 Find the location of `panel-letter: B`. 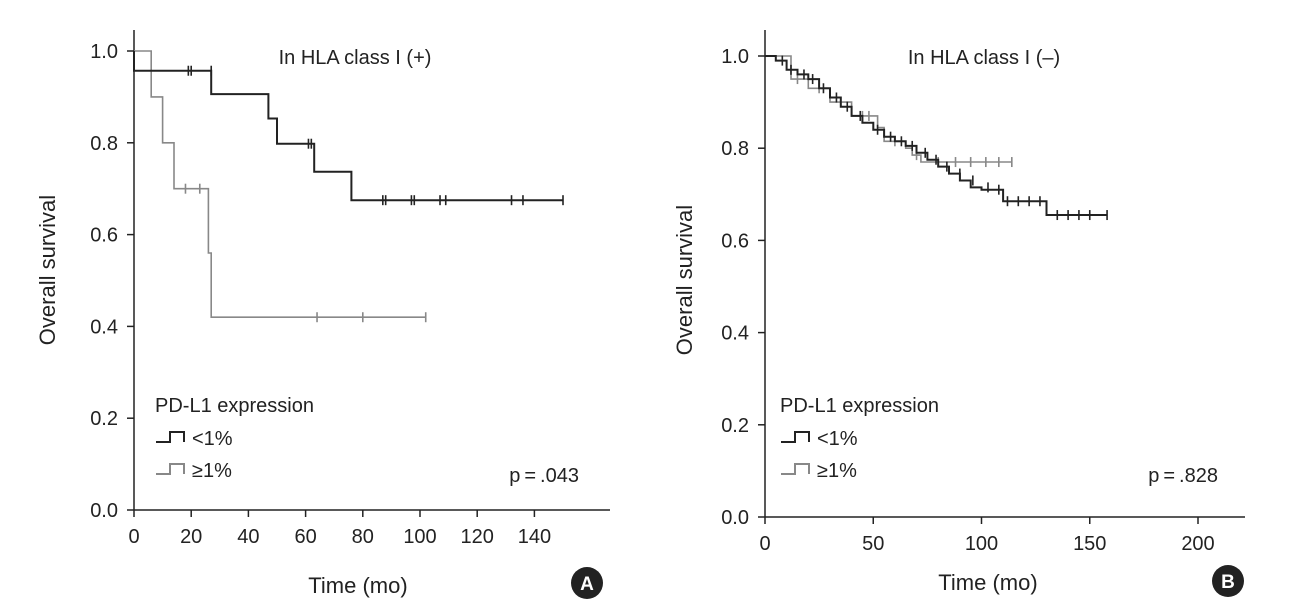

panel-letter: B is located at coordinates (1228, 582).